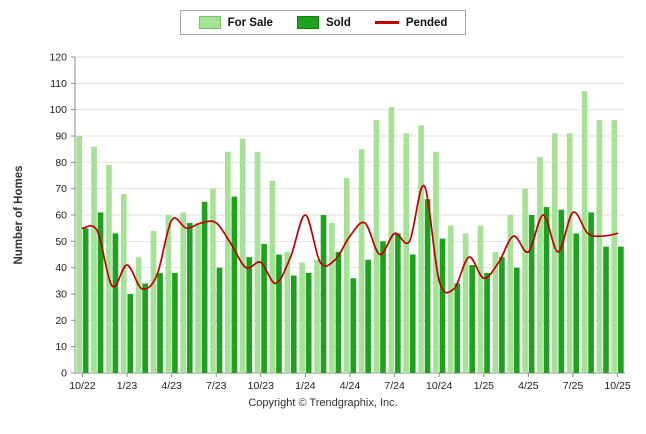  I want to click on svg-text: 80, so click(61, 163).